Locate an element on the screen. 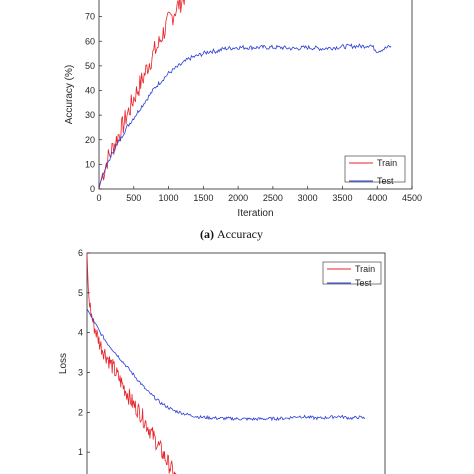 The width and height of the screenshot is (474, 474). y-tick-label: 70 is located at coordinates (90, 17).